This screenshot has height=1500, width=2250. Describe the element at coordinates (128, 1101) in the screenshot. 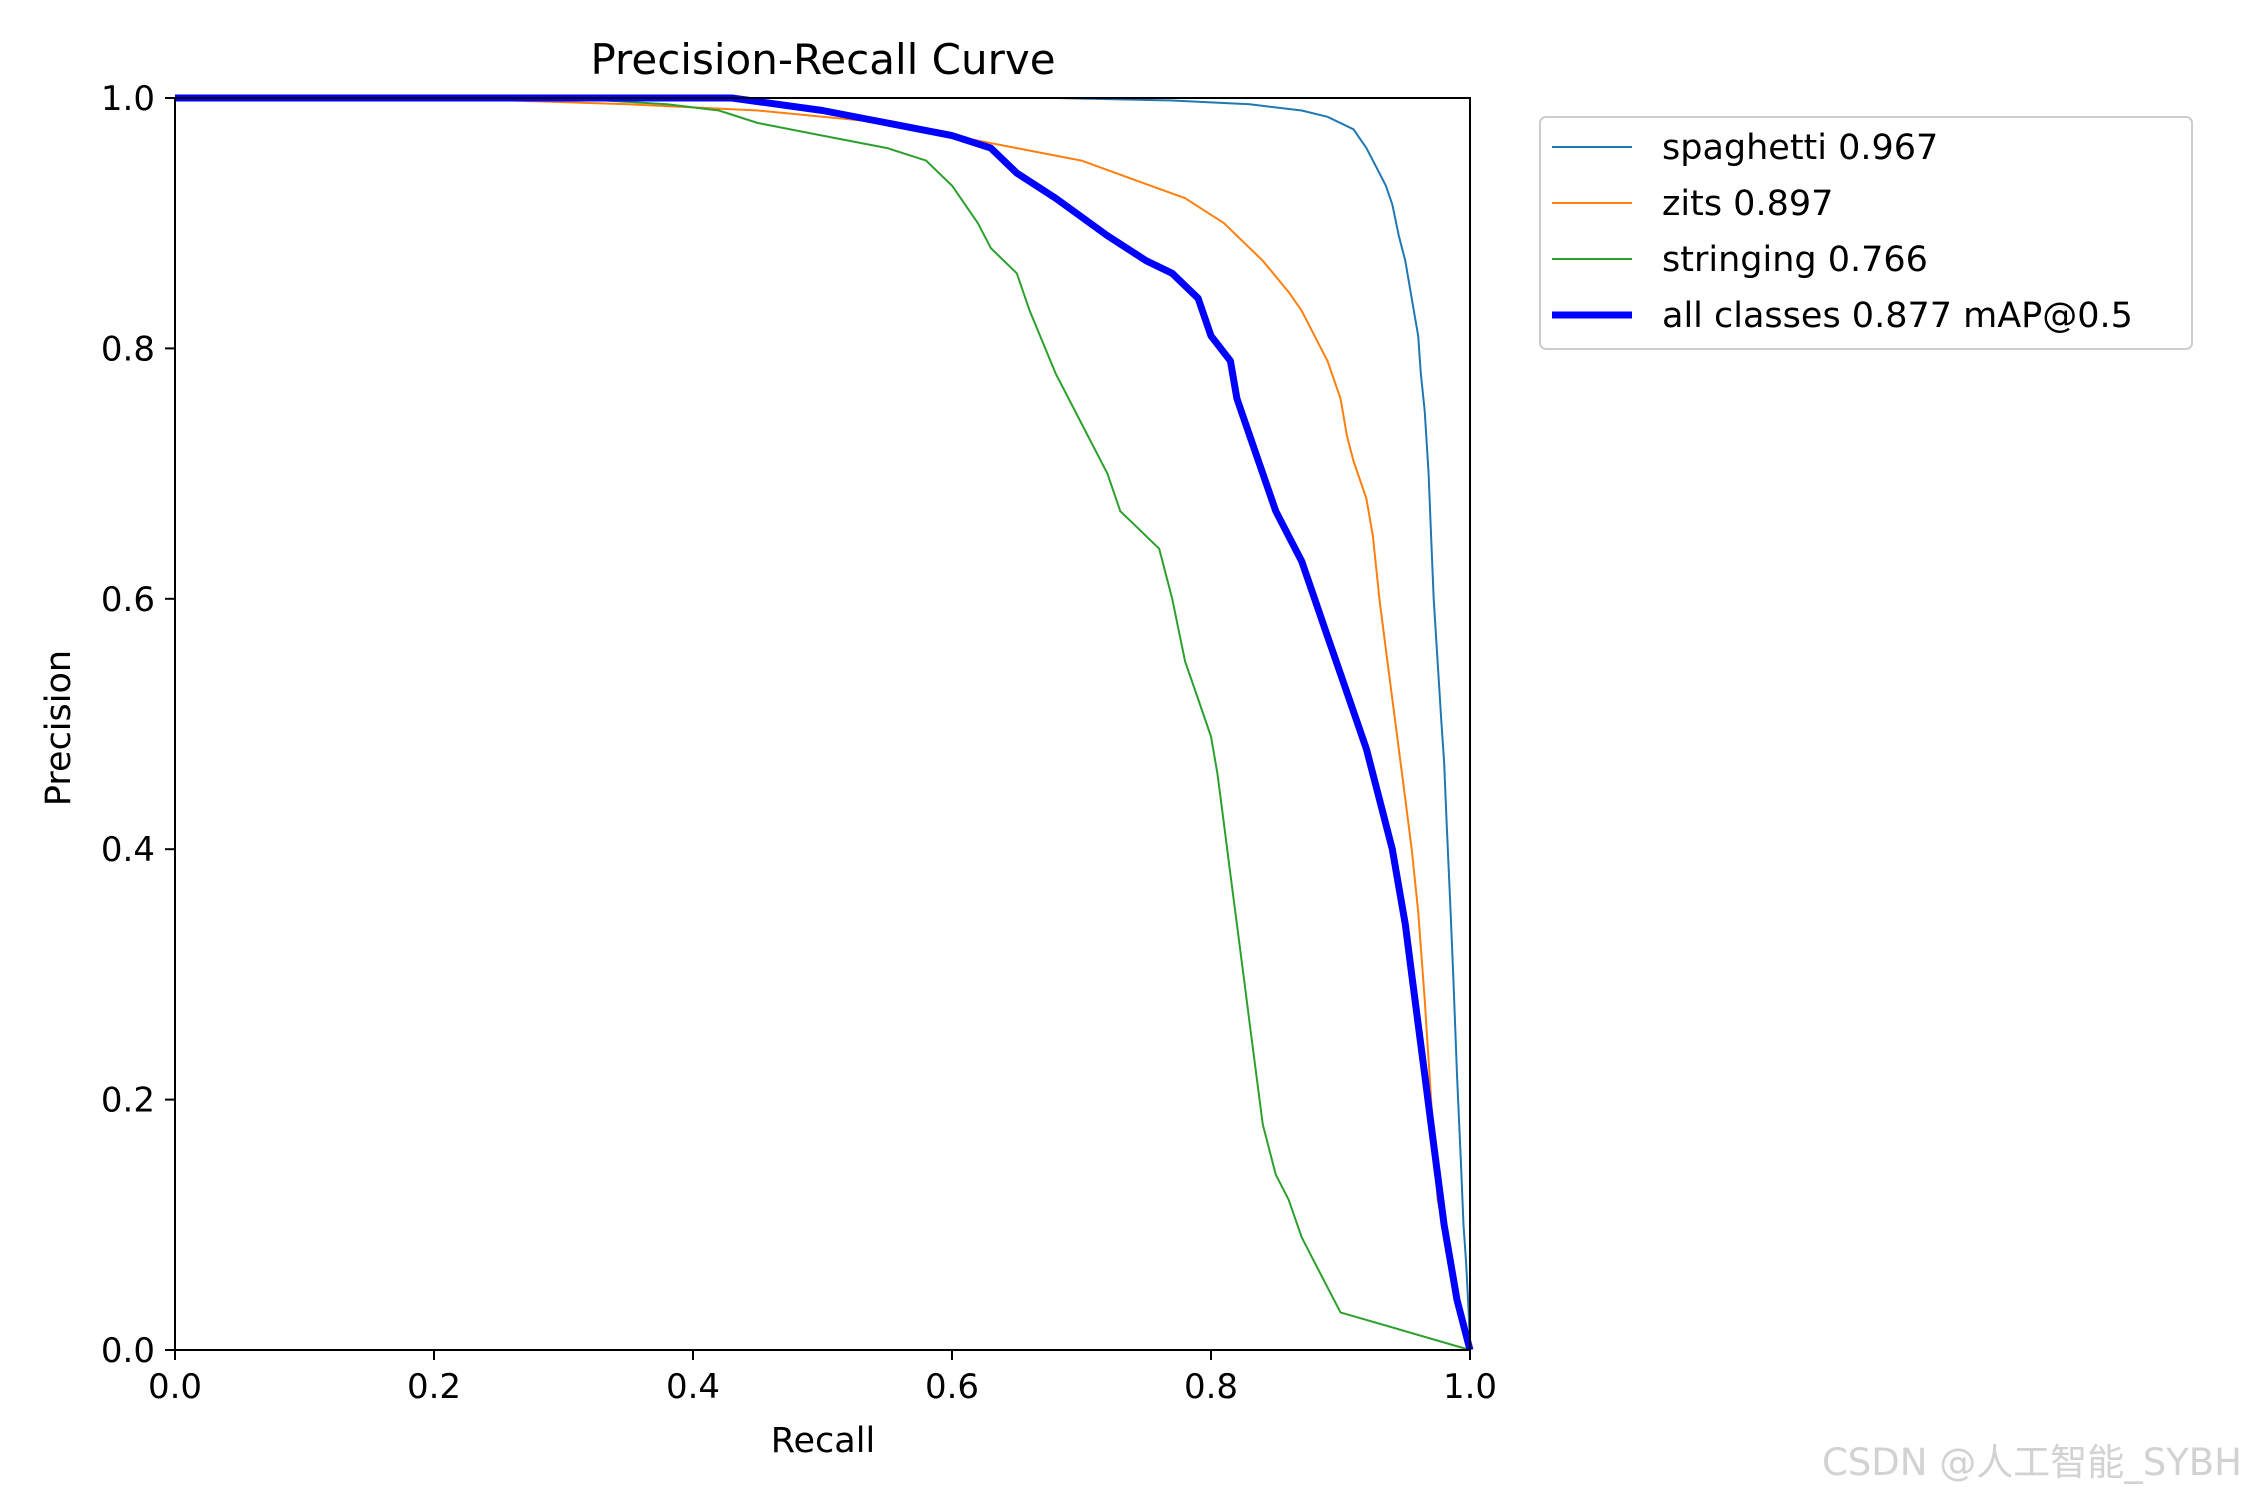

I see `y-tick-label: 0.2` at that location.